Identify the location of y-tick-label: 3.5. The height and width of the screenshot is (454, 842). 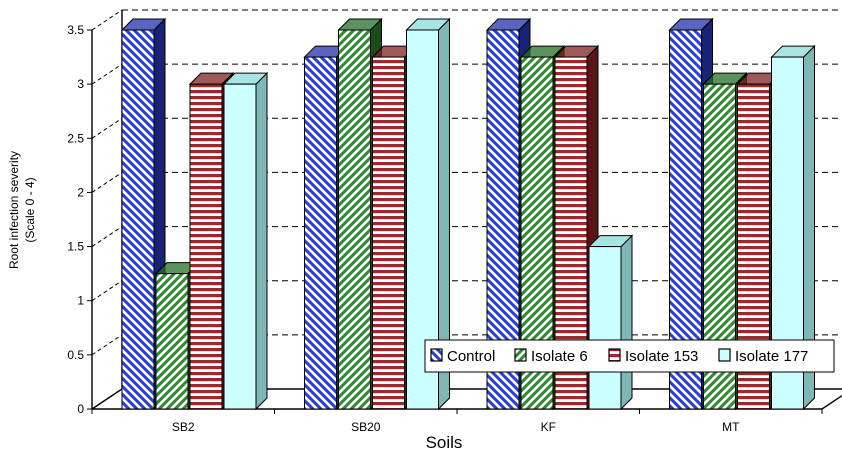
(75, 30).